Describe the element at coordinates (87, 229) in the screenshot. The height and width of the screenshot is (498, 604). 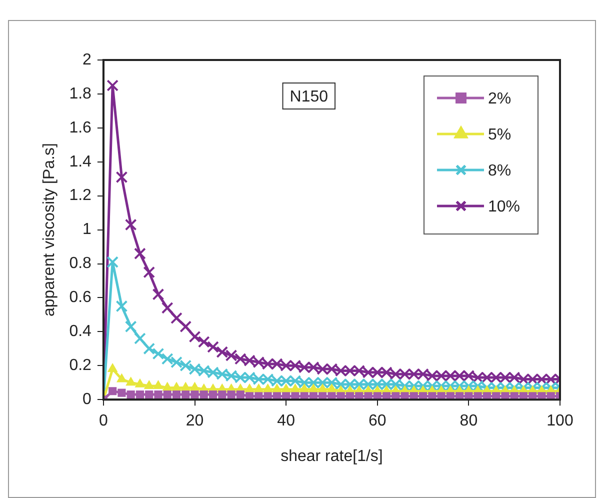
I see `y-tick-label: 1` at that location.